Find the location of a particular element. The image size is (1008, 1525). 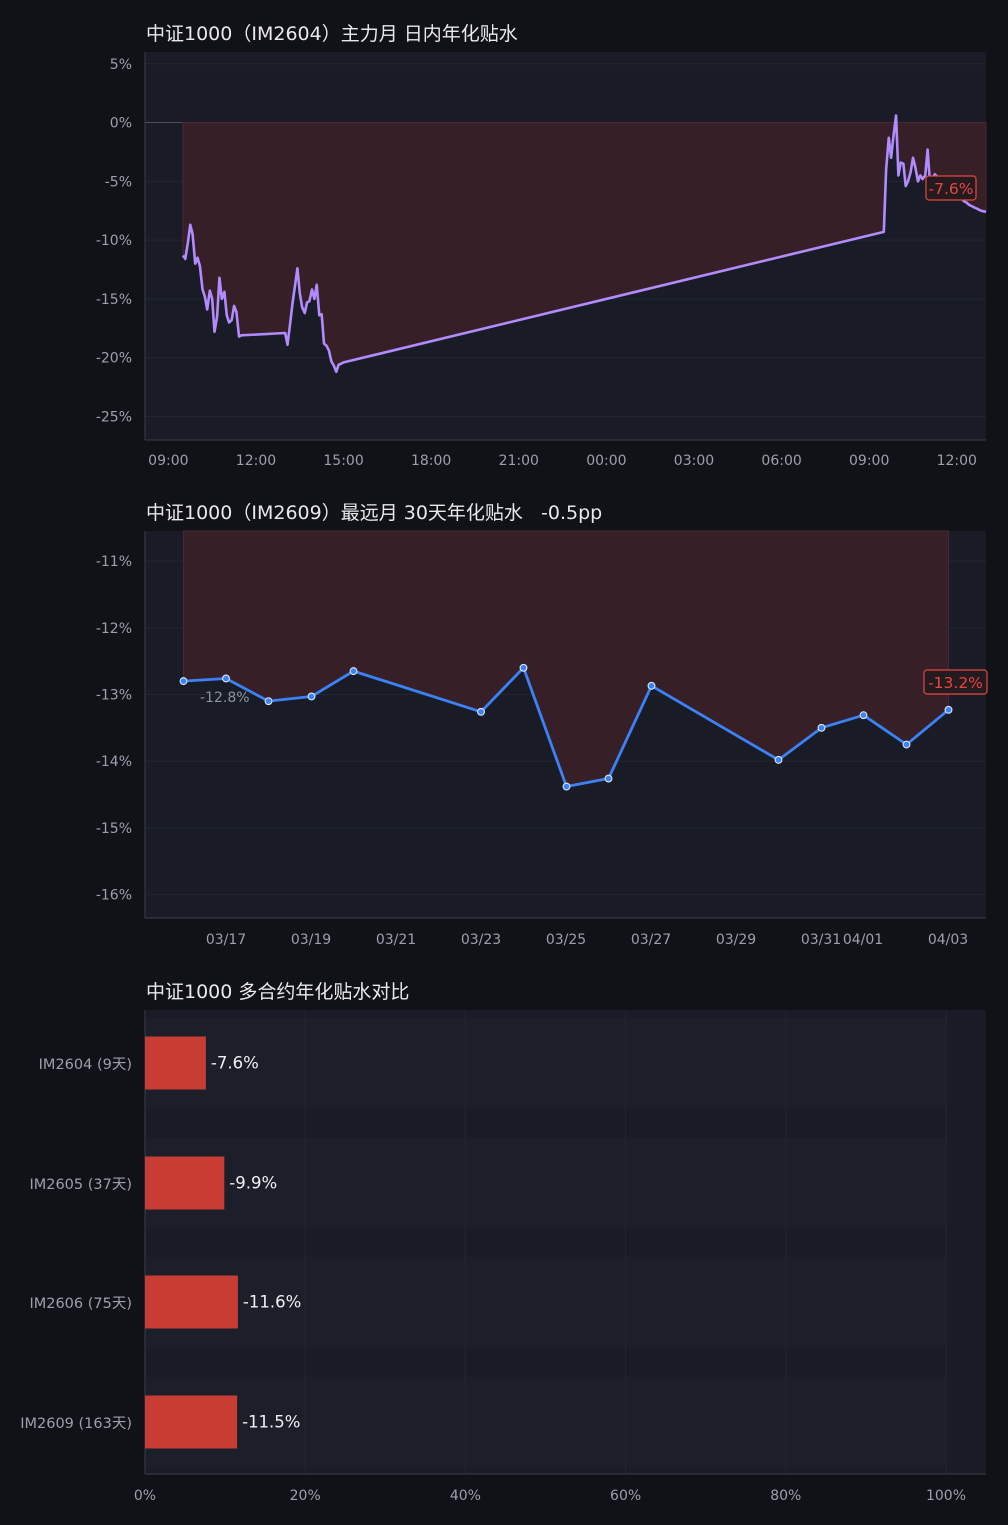

x-tick-label: 04/03 is located at coordinates (948, 940).